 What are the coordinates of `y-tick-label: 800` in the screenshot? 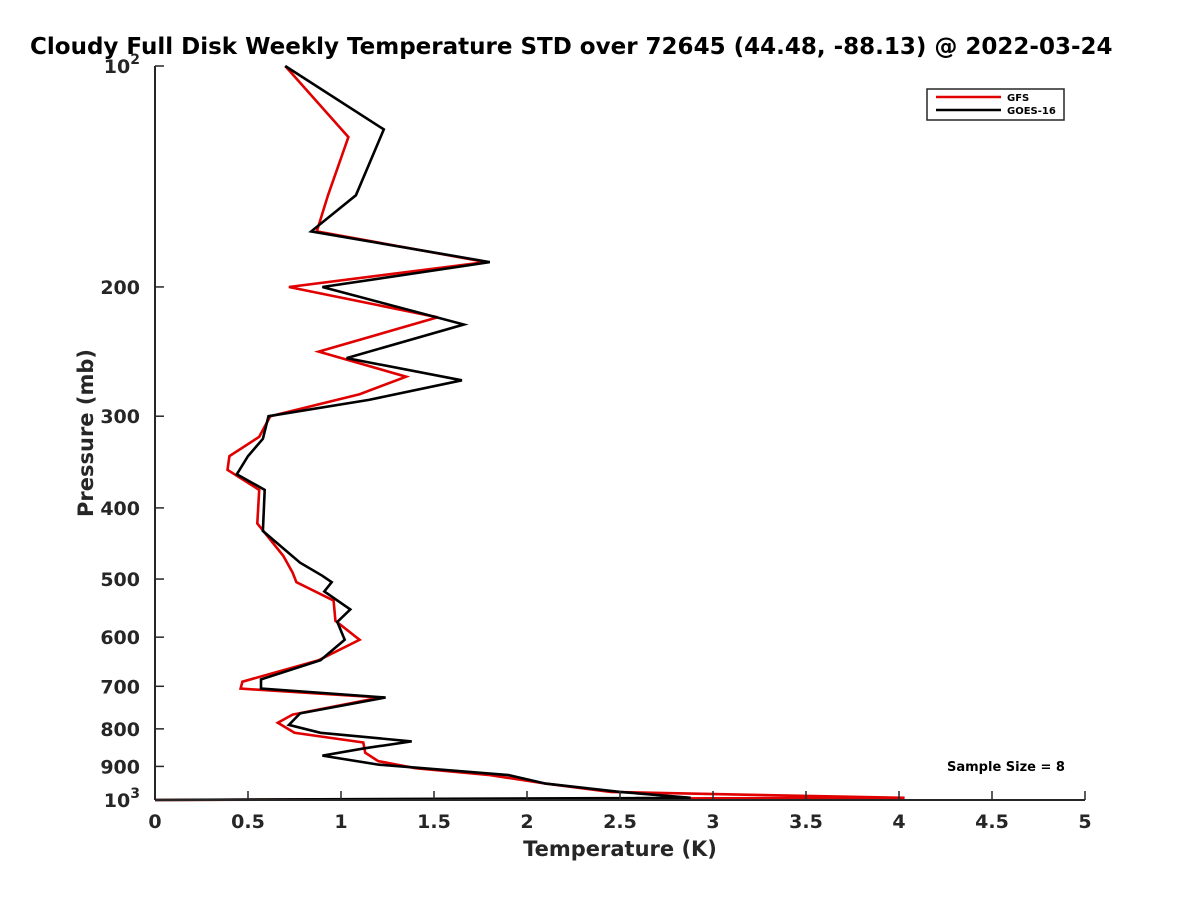 It's located at (120, 730).